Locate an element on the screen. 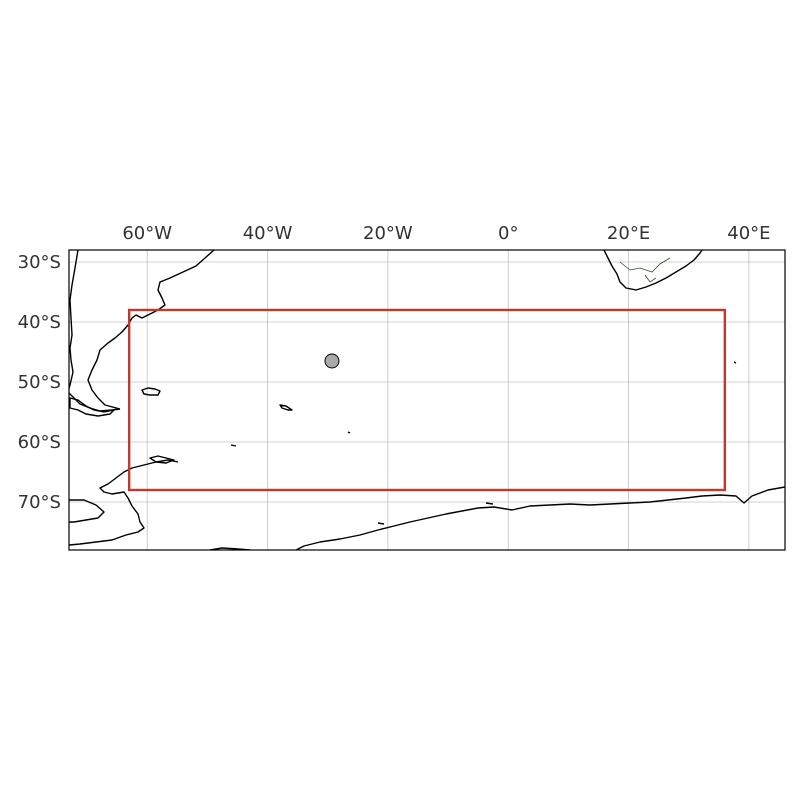 The image size is (800, 800). south-africa-border is located at coordinates (645, 265).